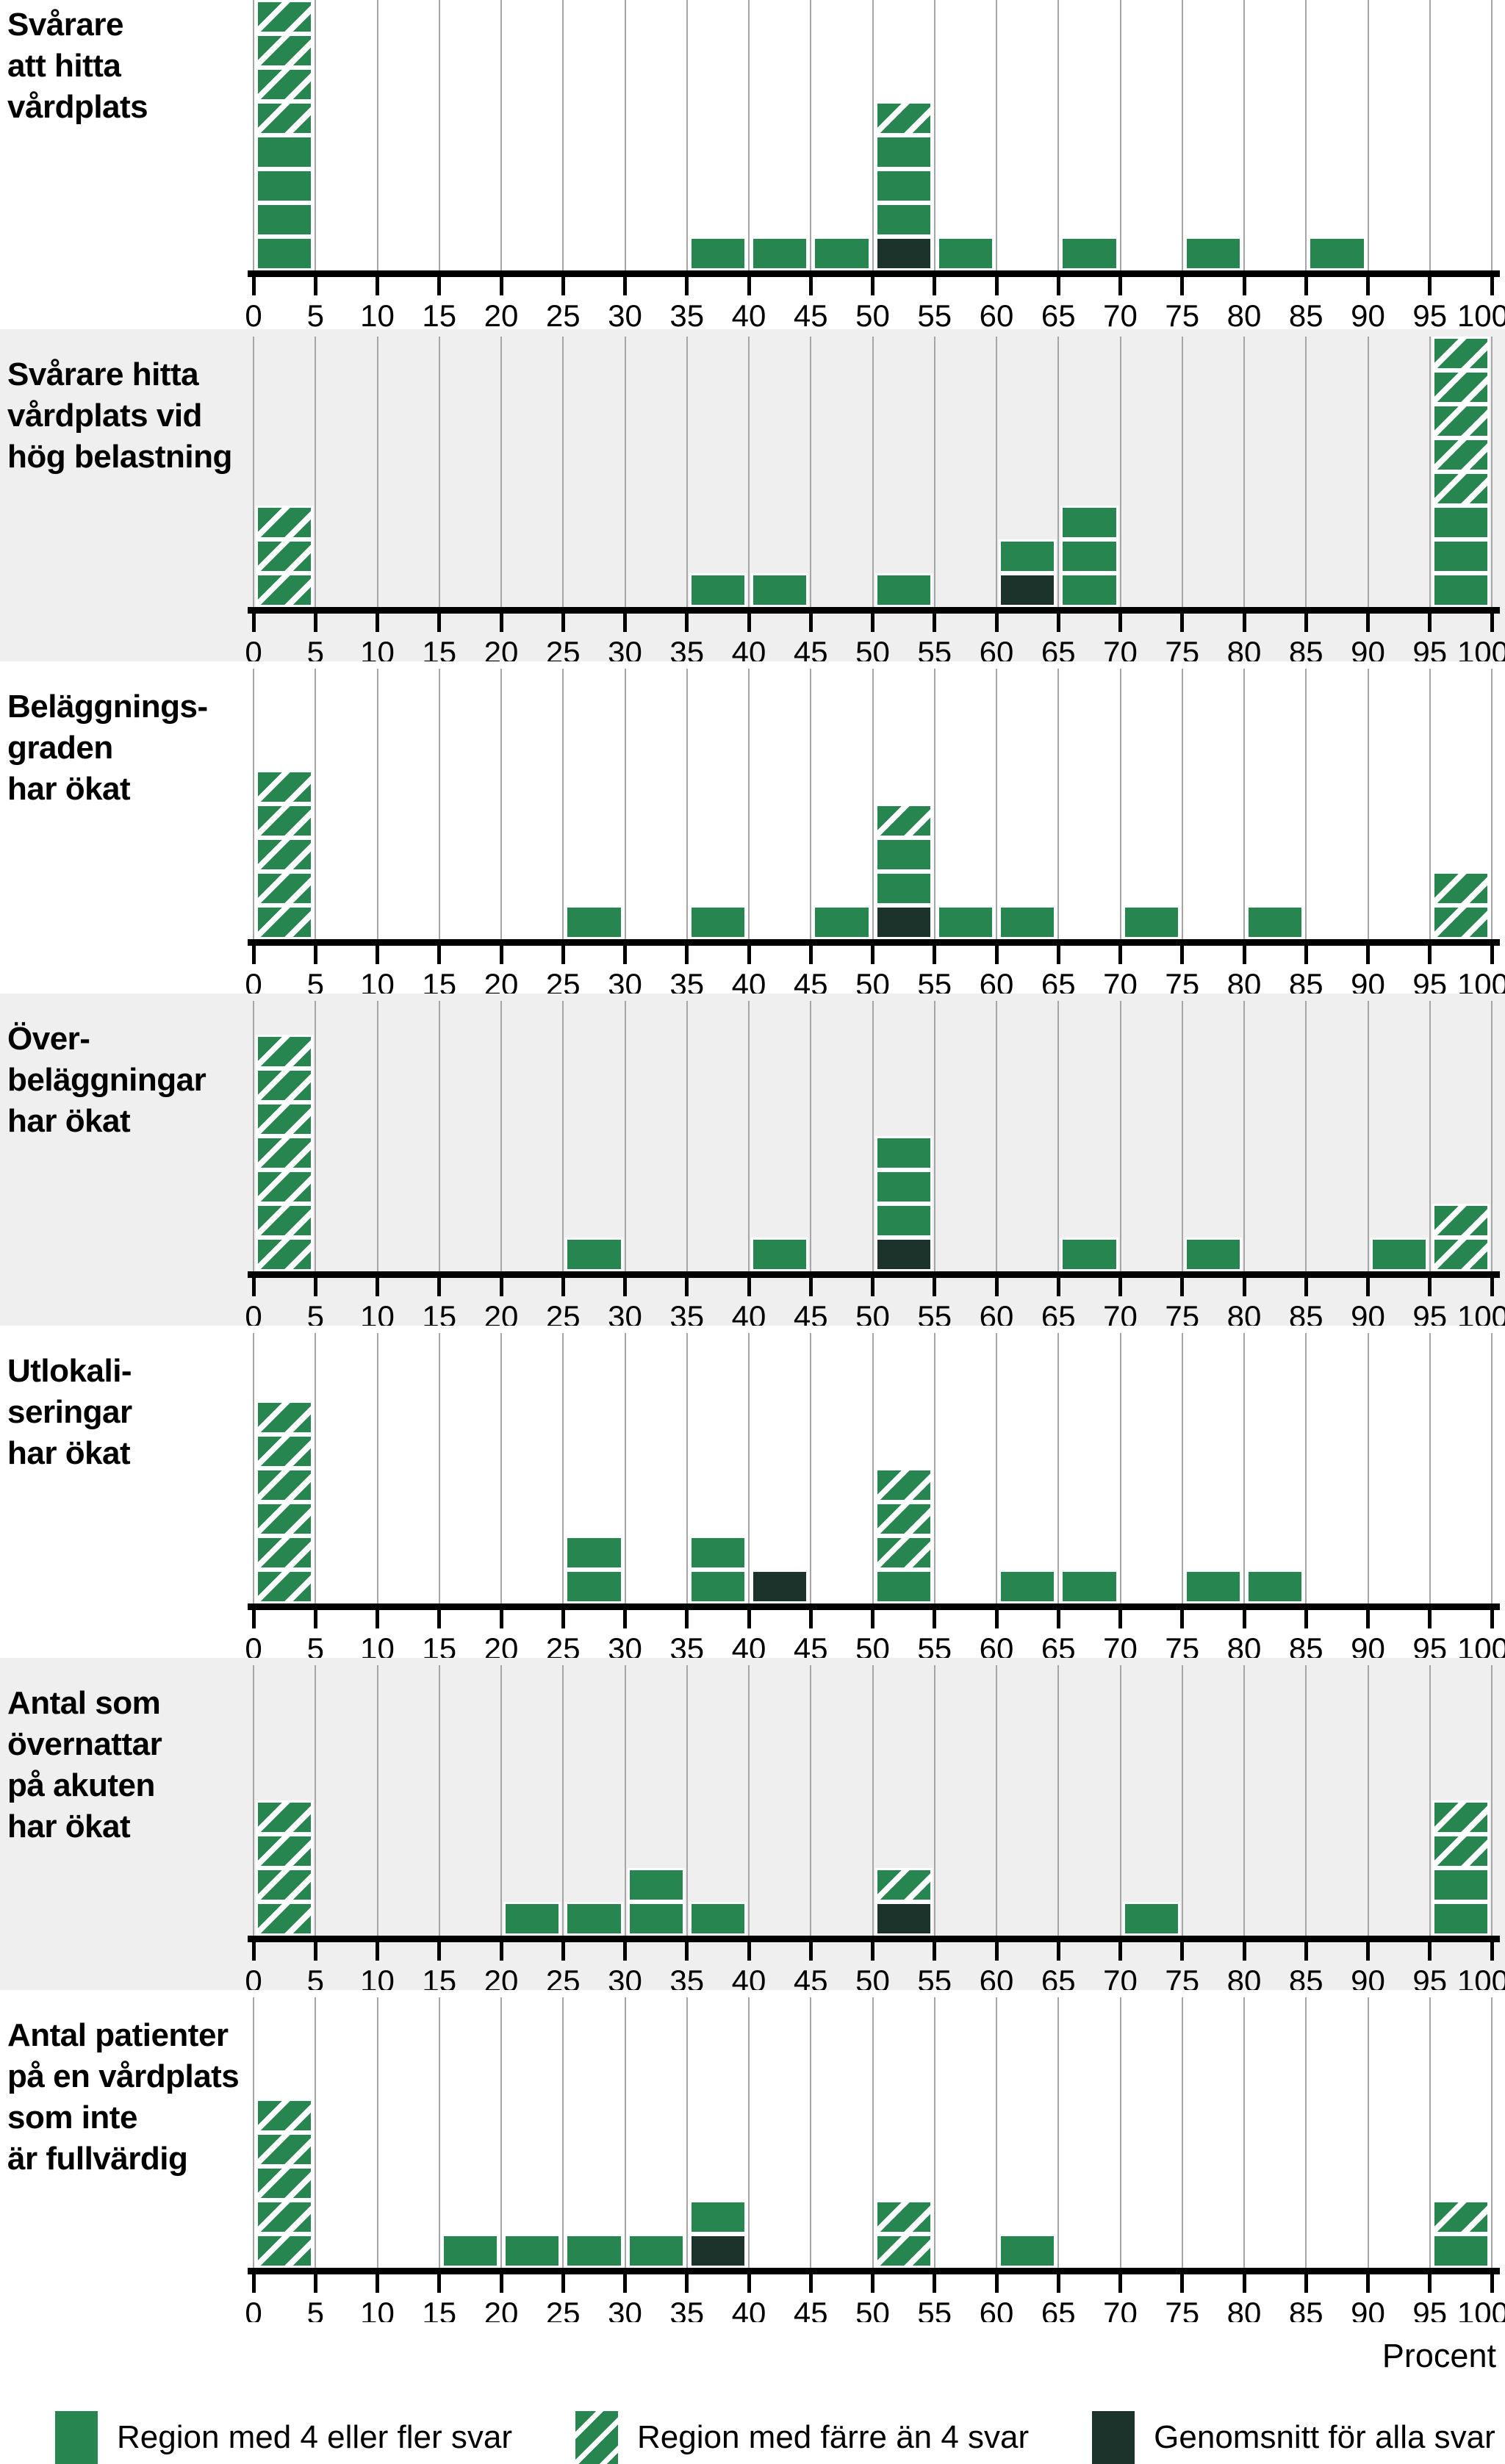  What do you see at coordinates (60, 748) in the screenshot?
I see `category-label-line: graden` at bounding box center [60, 748].